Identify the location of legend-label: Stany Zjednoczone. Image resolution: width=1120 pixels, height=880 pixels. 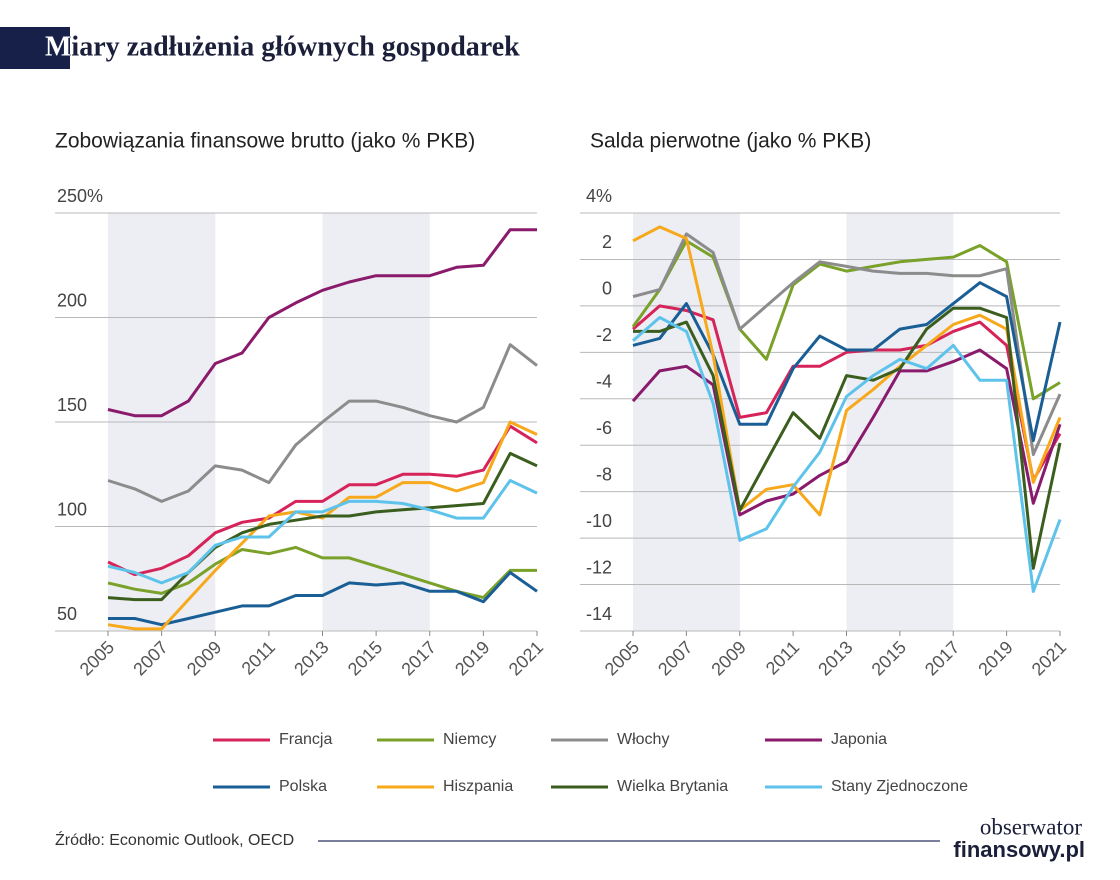
(899, 786).